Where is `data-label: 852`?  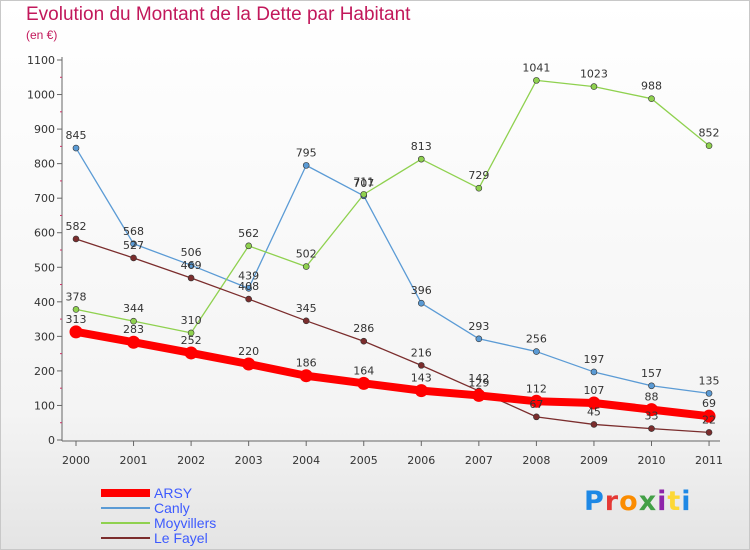 data-label: 852 is located at coordinates (709, 133).